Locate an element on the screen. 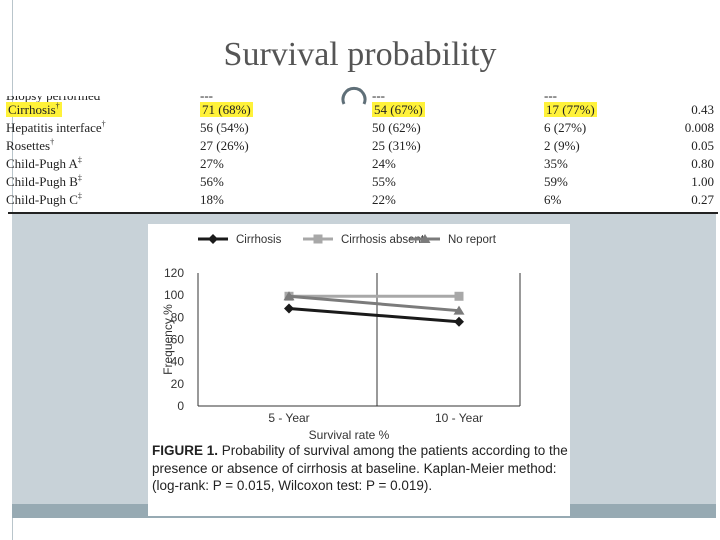  table-cell-text: 27% is located at coordinates (212, 163).